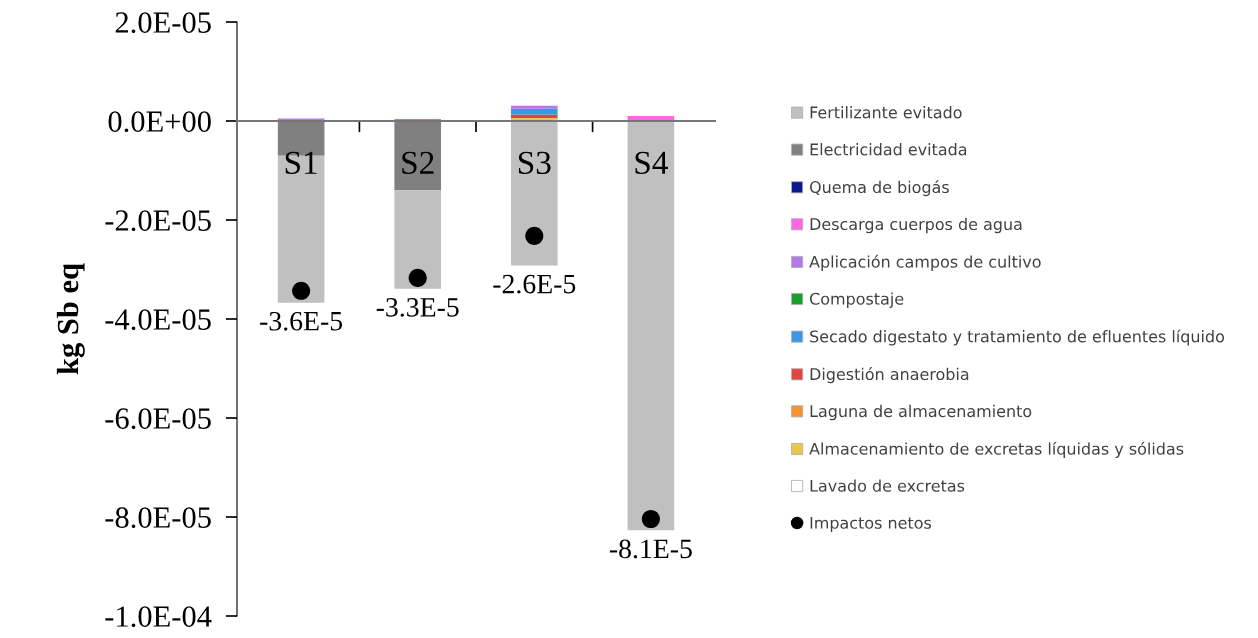 Image resolution: width=1258 pixels, height=638 pixels. I want to click on y-tick-label: -6.0E-05, so click(158, 419).